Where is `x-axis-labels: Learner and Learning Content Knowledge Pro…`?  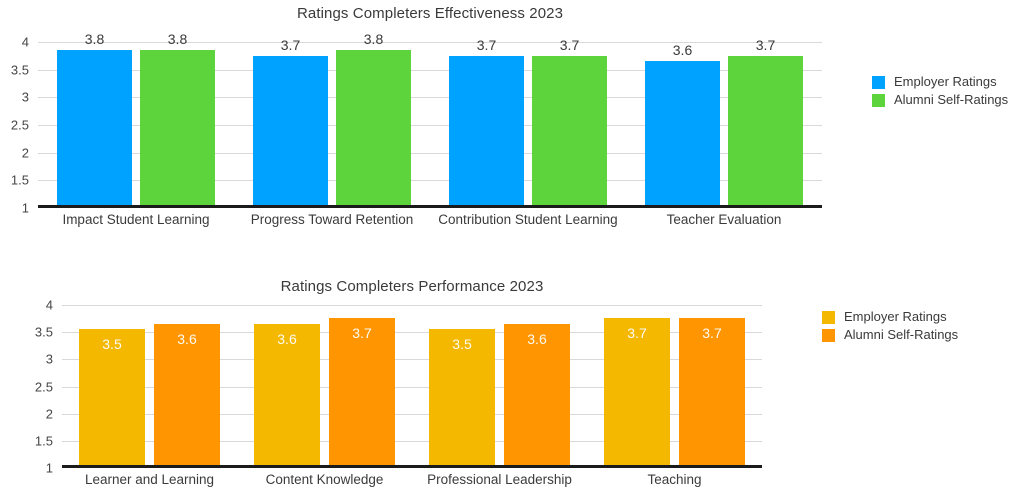 x-axis-labels: Learner and Learning Content Knowledge Pro… is located at coordinates (412, 479).